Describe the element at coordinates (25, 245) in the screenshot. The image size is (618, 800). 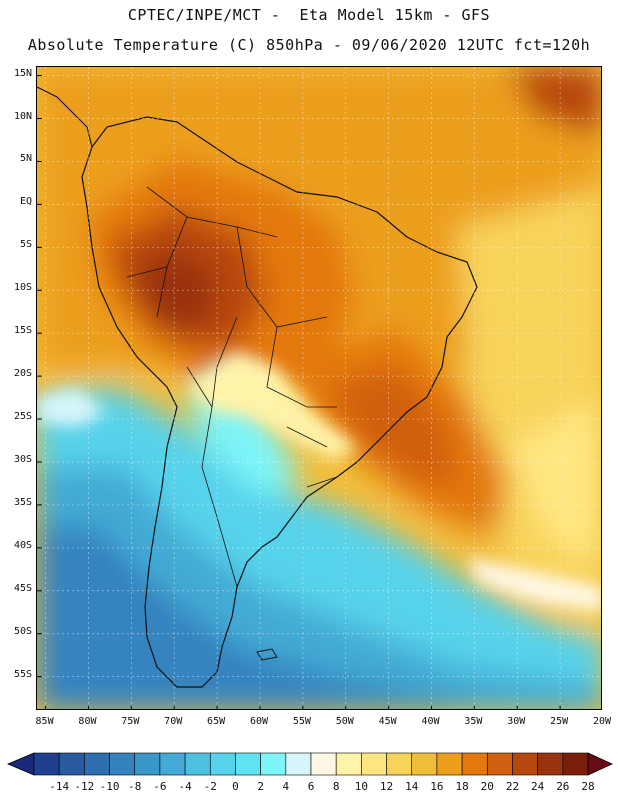
I see `lat-label: 5S` at that location.